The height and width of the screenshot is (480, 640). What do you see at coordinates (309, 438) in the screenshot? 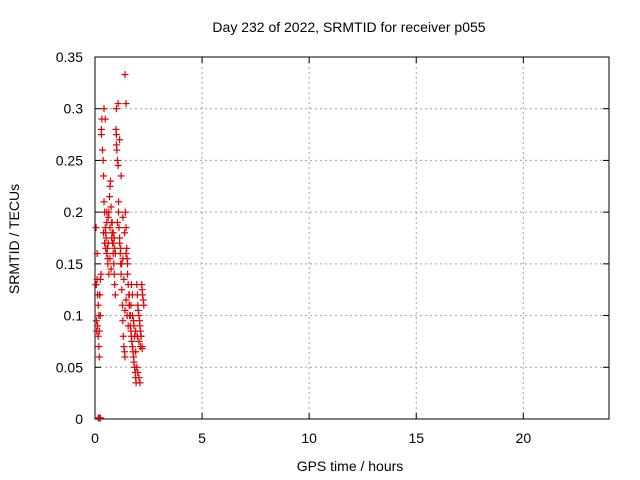
I see `x-tick-label: 10` at bounding box center [309, 438].